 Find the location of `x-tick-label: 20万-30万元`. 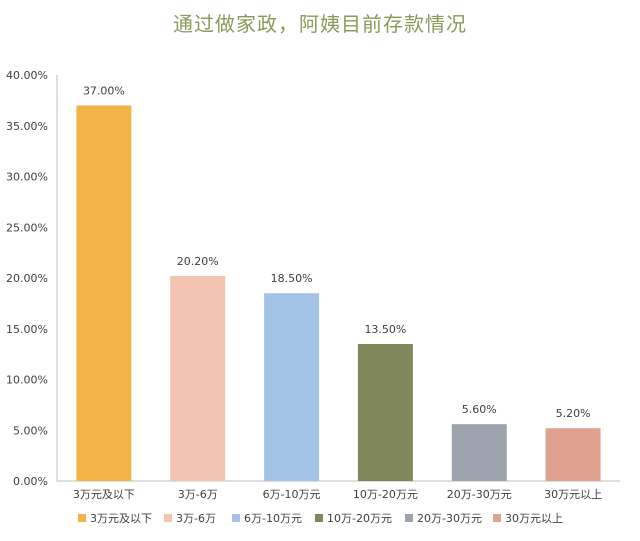

x-tick-label: 20万-30万元 is located at coordinates (479, 494).